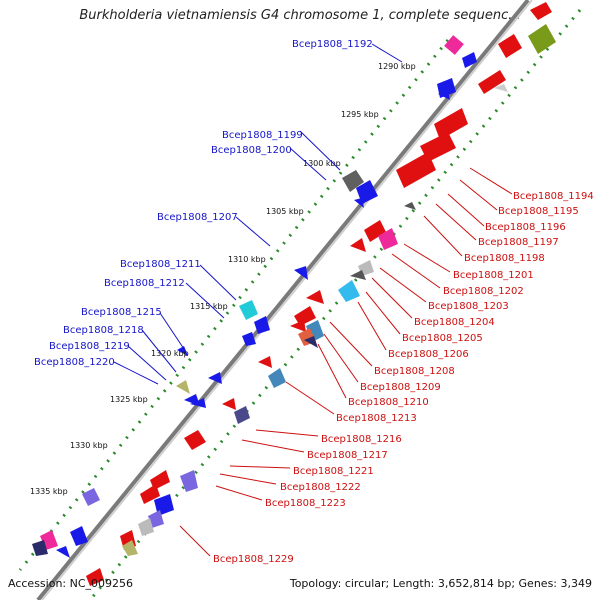  I want to click on gene-label: Bcep1808_1229, so click(253, 559).